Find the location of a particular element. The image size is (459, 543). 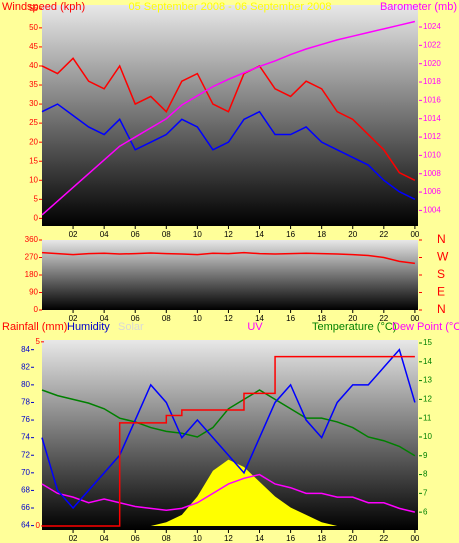

y-tick-label: 30 is located at coordinates (33, 103).